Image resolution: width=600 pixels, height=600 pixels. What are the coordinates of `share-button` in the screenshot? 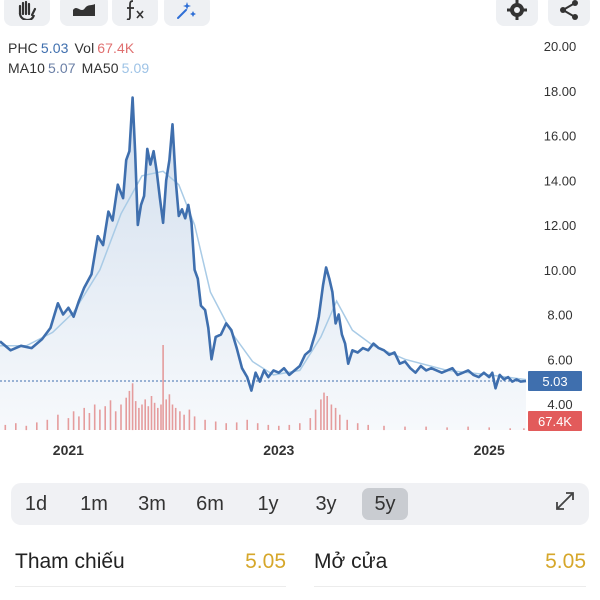 It's located at (569, 13).